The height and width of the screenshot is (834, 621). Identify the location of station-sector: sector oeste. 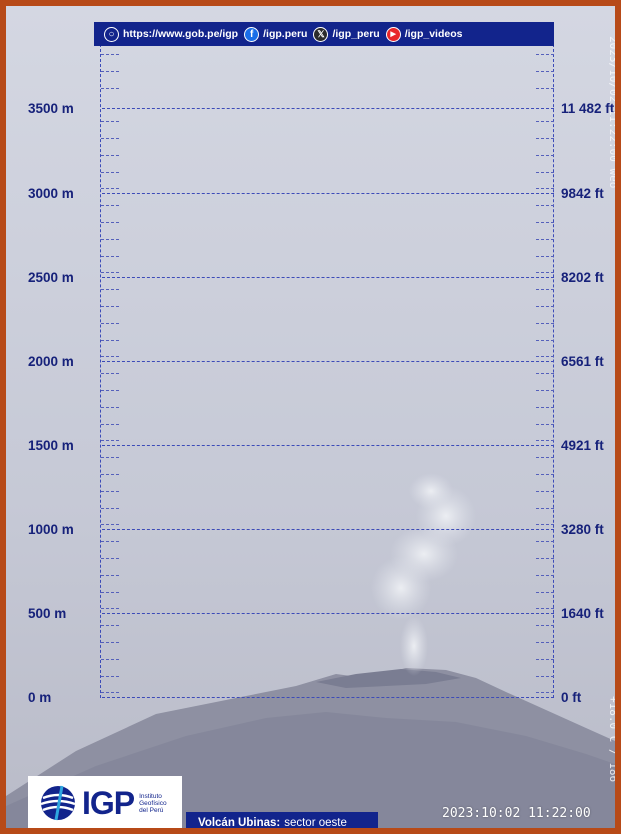
(315, 823).